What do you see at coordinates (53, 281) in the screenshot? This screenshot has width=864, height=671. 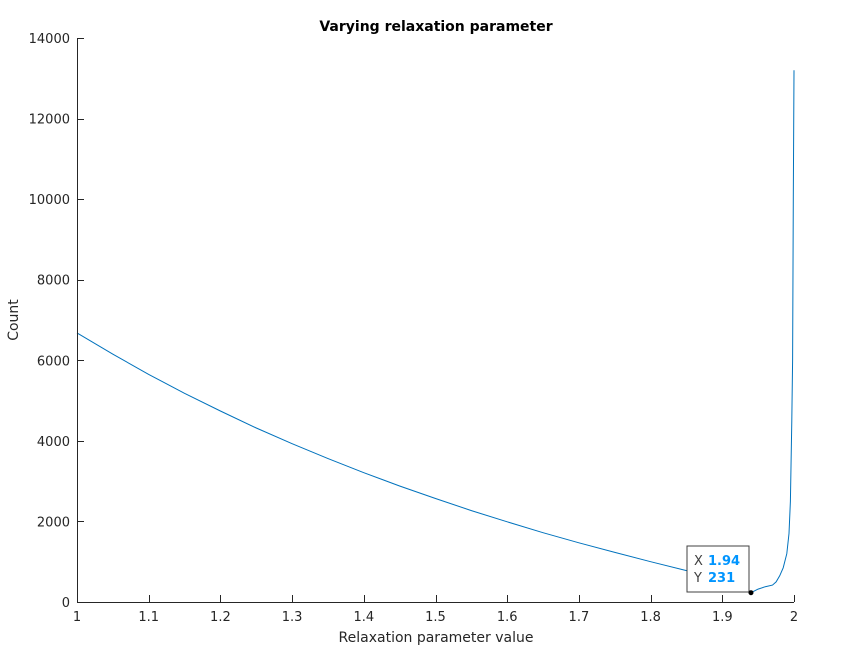 I see `y-tick-label: 8000` at bounding box center [53, 281].